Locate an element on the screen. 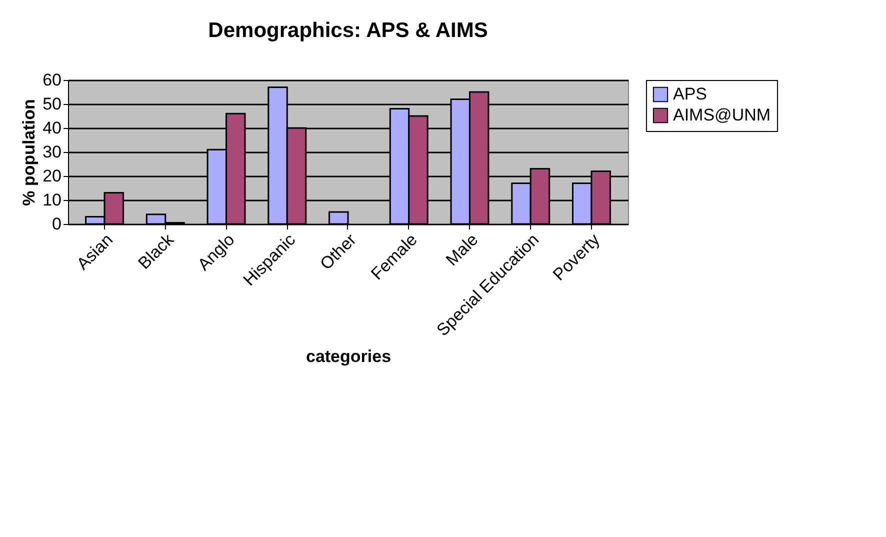  x-axis-title: categories is located at coordinates (349, 356).